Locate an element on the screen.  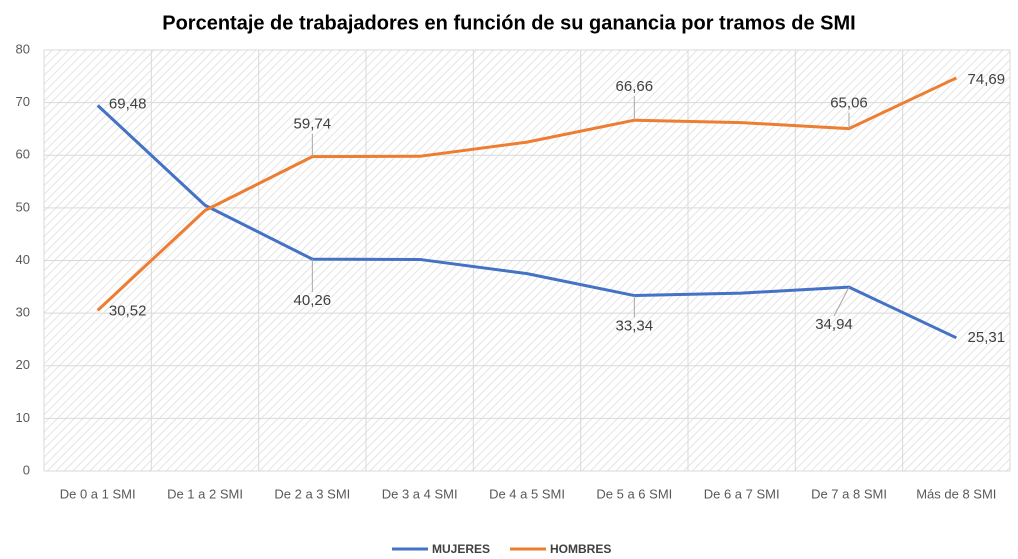
y-tick-label: 30 is located at coordinates (23, 312).